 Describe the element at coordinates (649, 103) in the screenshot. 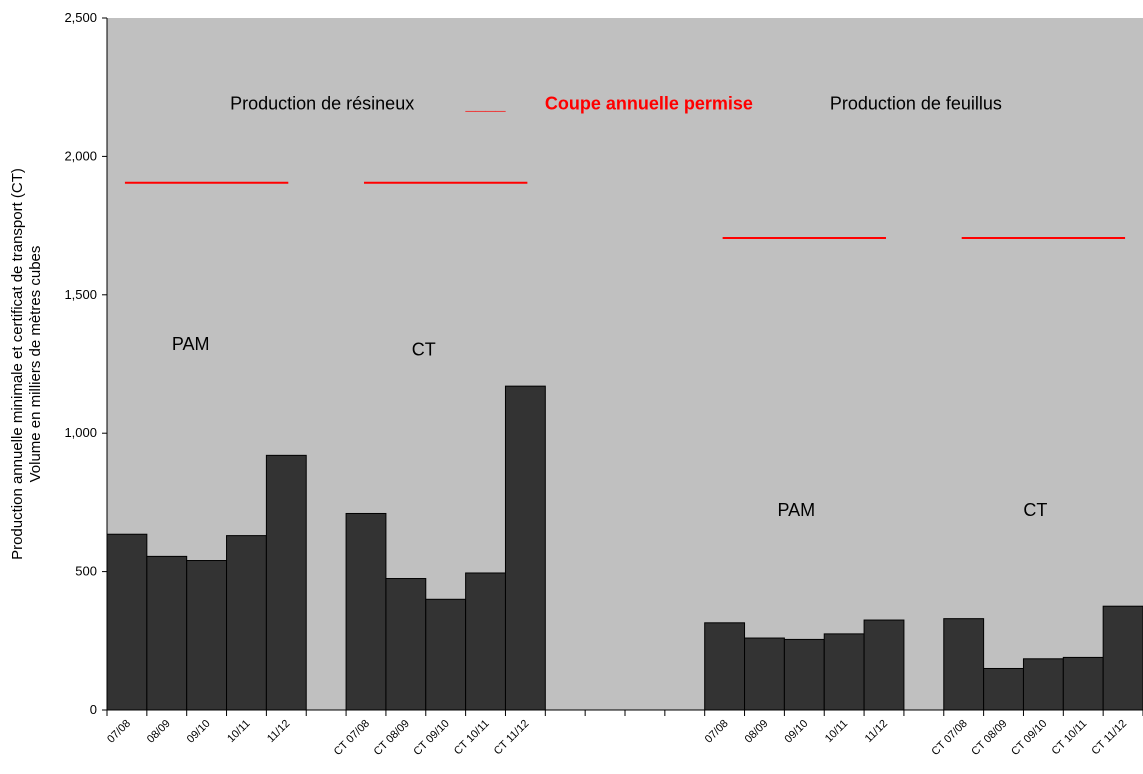

I see `legend-annotation: Coupe annuelle permise` at that location.